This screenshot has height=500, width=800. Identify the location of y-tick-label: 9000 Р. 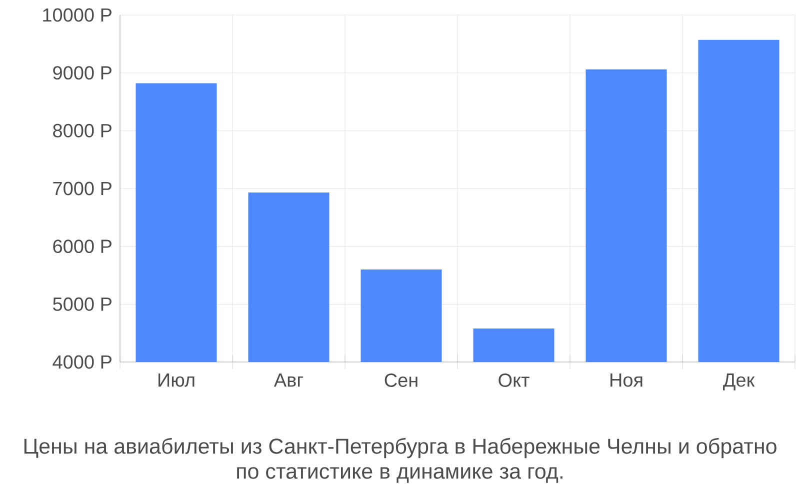
(82, 73).